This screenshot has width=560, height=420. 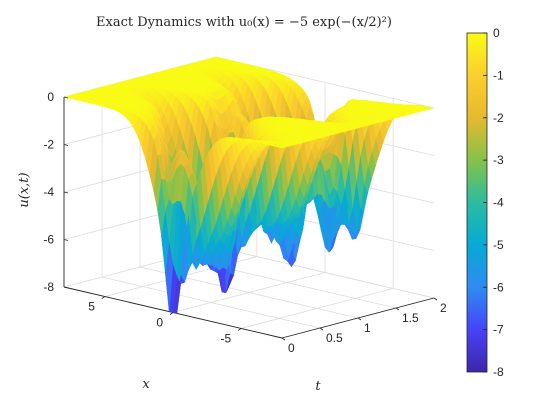 I want to click on x-axis-label: x, so click(x=146, y=384).